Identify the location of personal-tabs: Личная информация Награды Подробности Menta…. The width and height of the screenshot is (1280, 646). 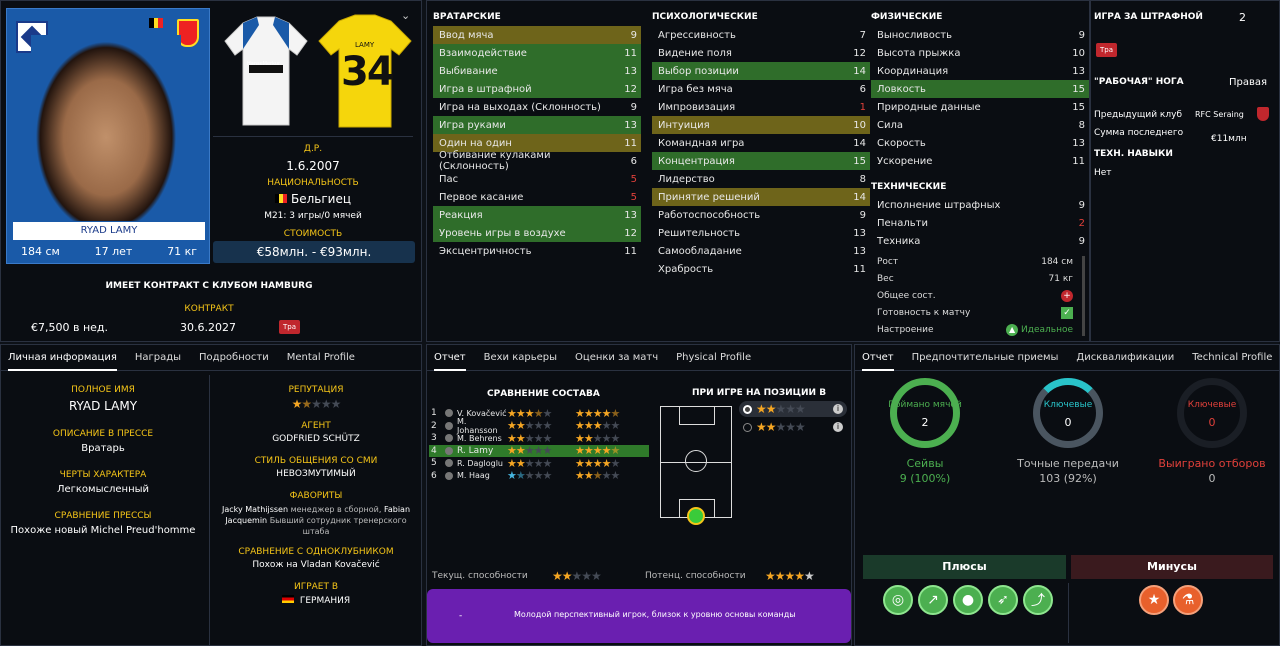
(211, 358).